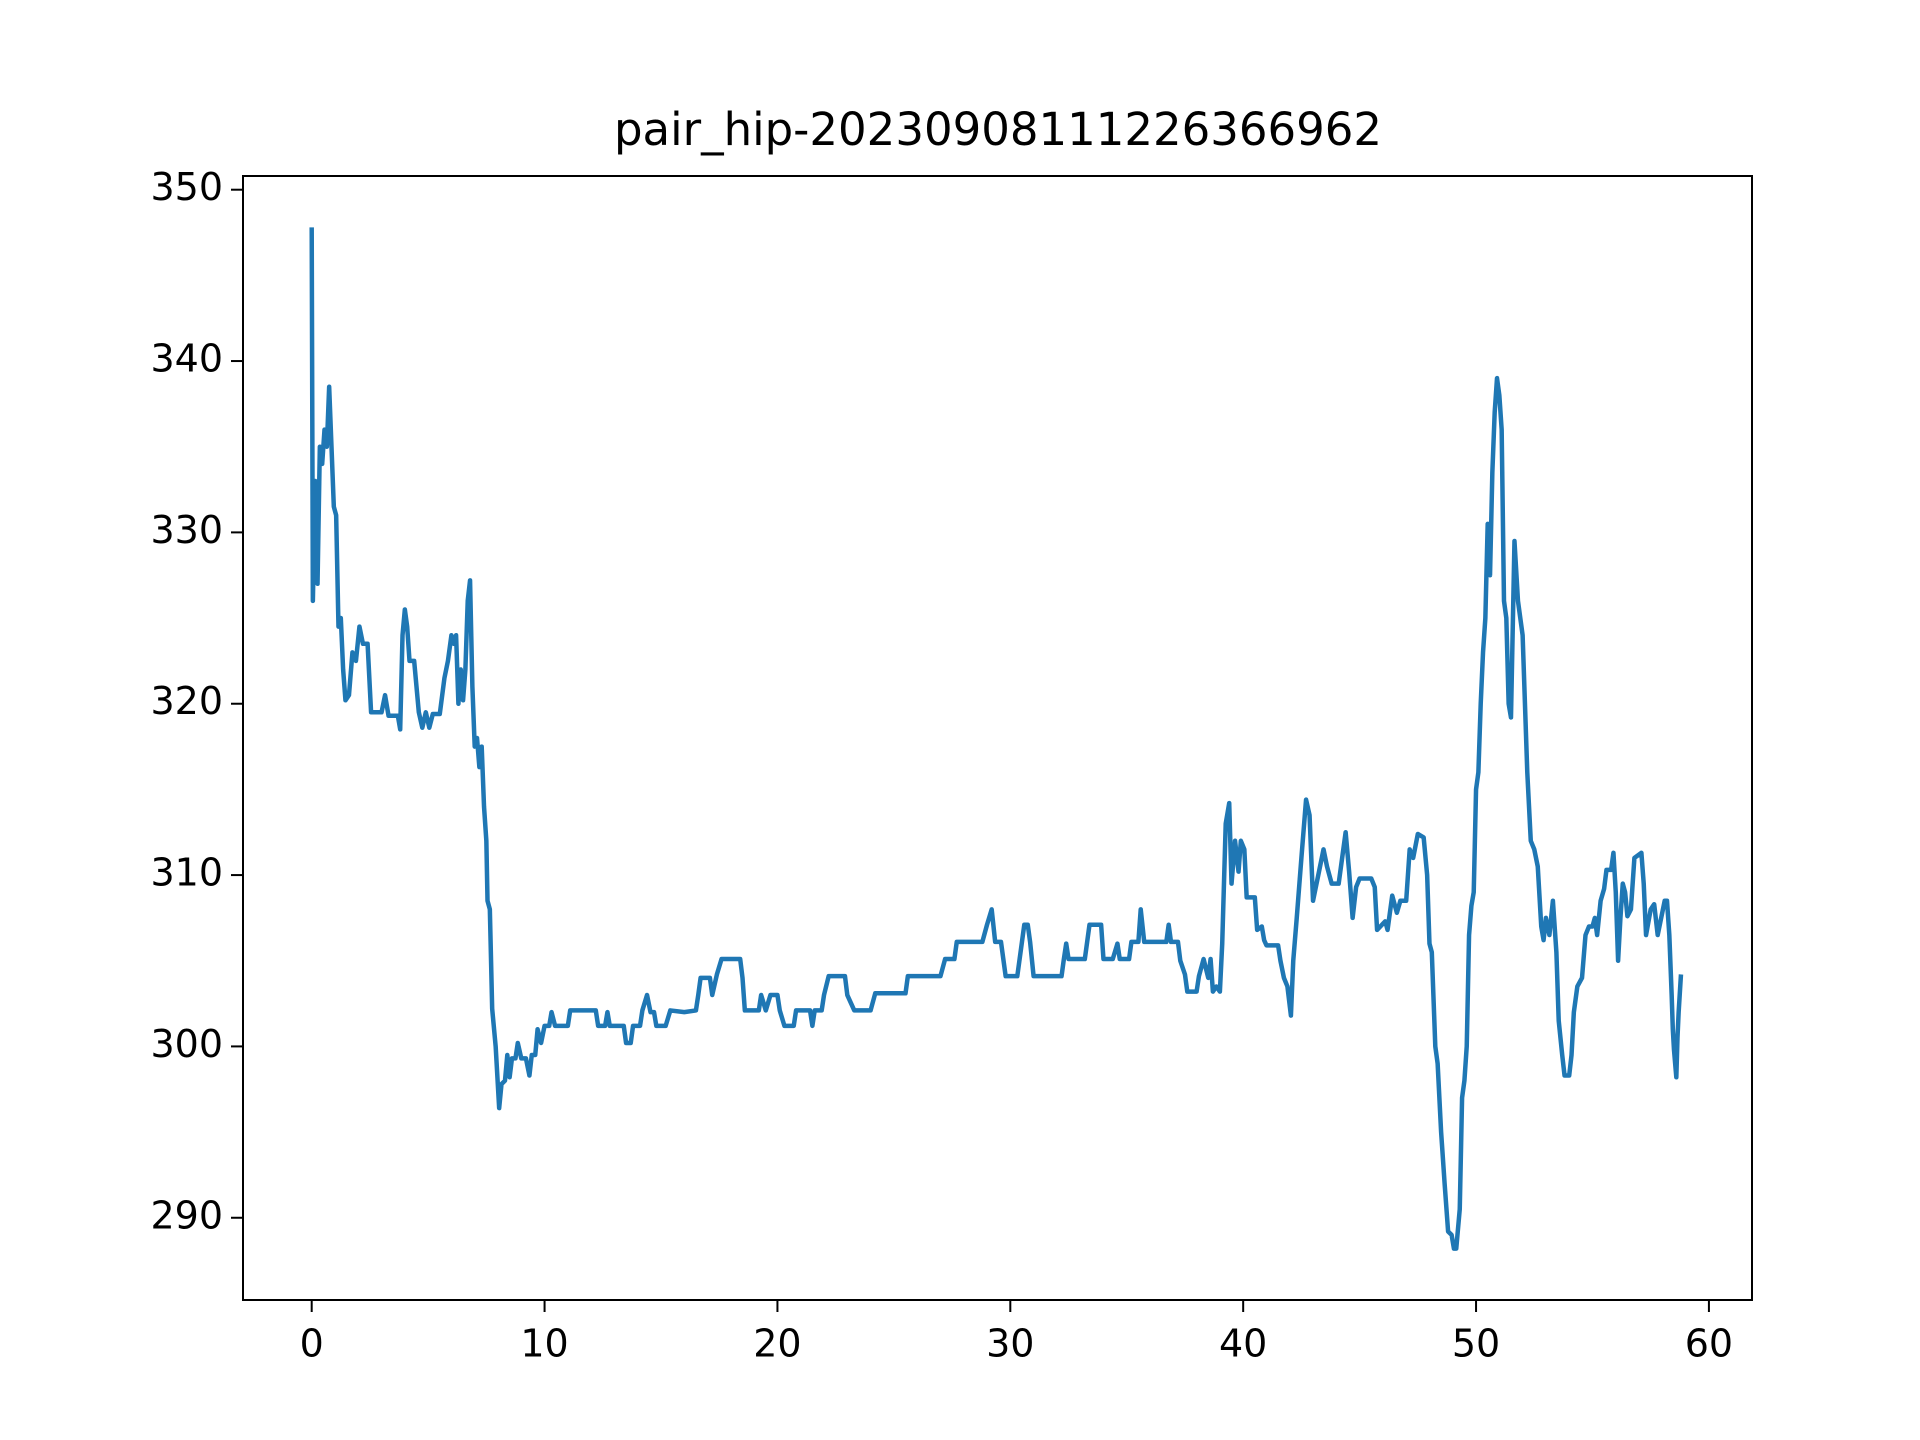 This screenshot has width=1920, height=1440. Describe the element at coordinates (312, 1344) in the screenshot. I see `x-tick-label: 0` at that location.